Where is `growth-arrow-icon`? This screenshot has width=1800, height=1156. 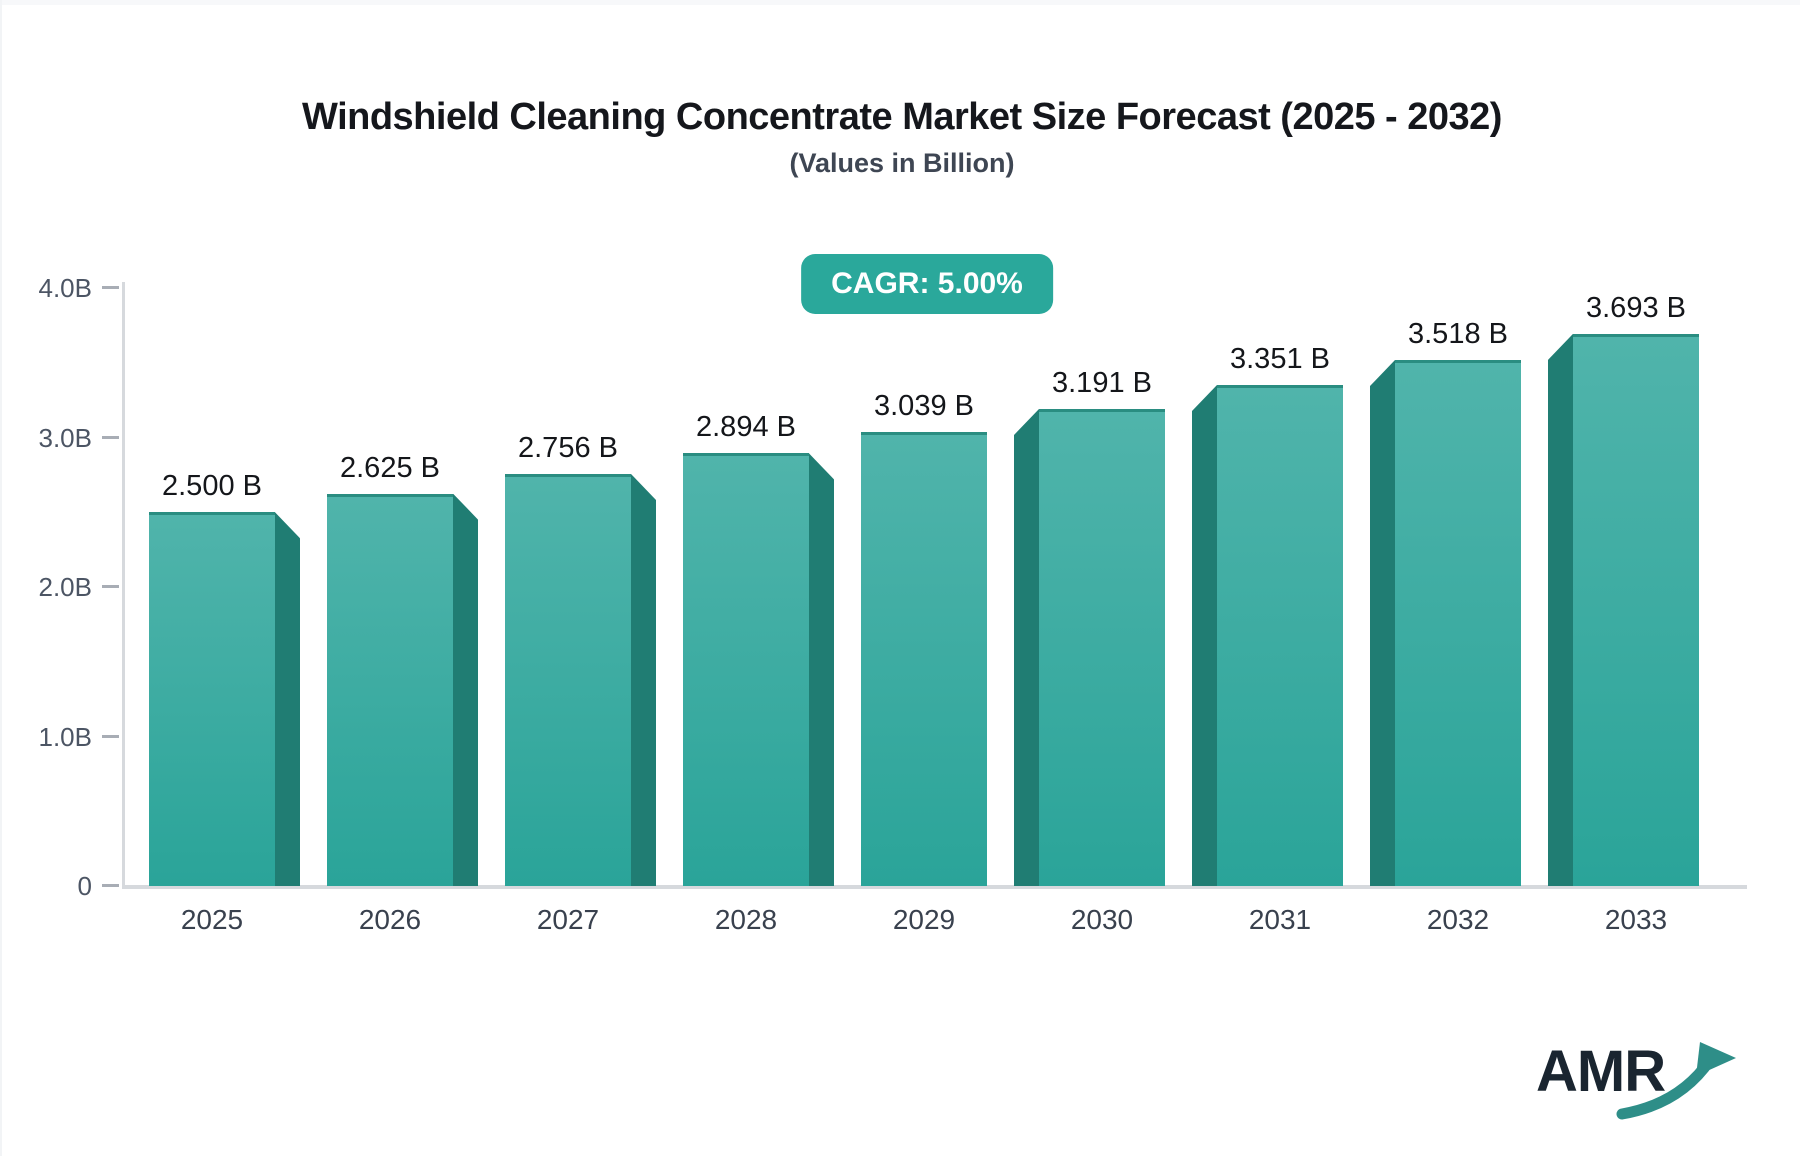
growth-arrow-icon is located at coordinates (1676, 1081).